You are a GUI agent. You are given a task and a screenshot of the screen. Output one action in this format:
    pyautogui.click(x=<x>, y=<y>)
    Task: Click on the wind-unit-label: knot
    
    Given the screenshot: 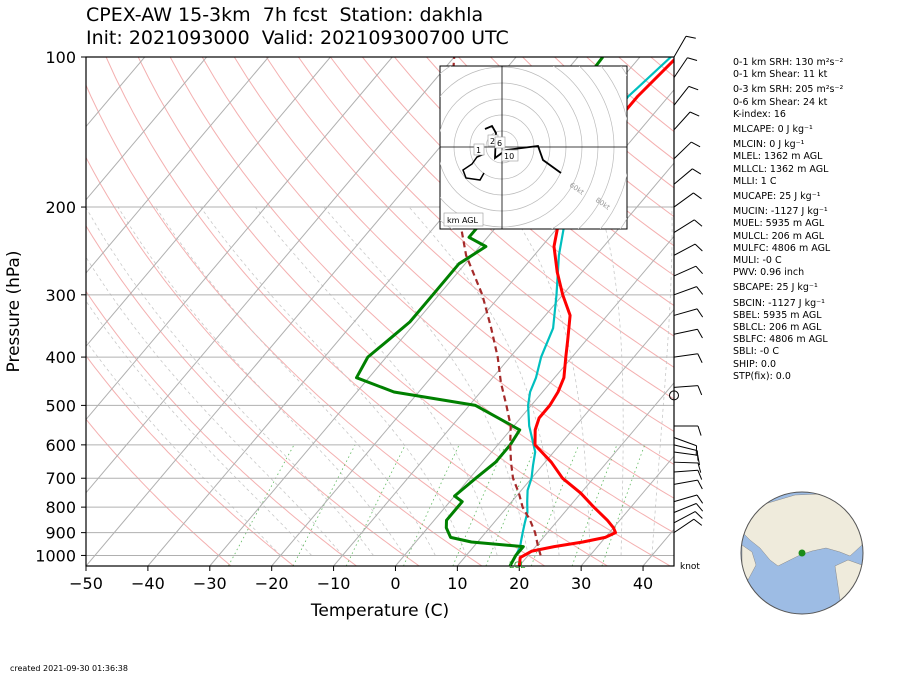 What is the action you would take?
    pyautogui.click(x=690, y=567)
    